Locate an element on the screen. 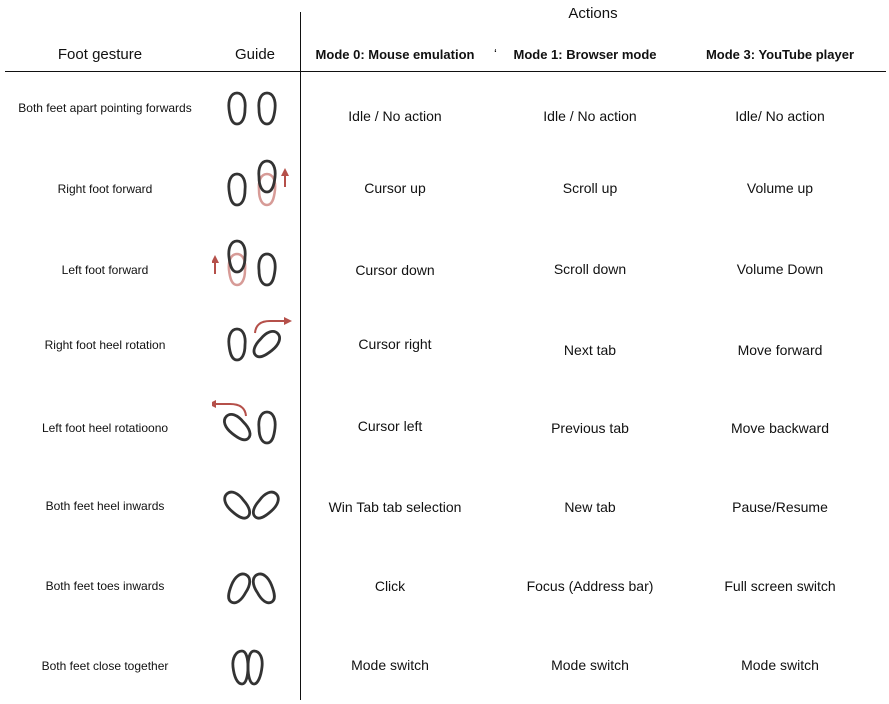 The width and height of the screenshot is (889, 704). mode1-cell: Scroll down is located at coordinates (590, 269).